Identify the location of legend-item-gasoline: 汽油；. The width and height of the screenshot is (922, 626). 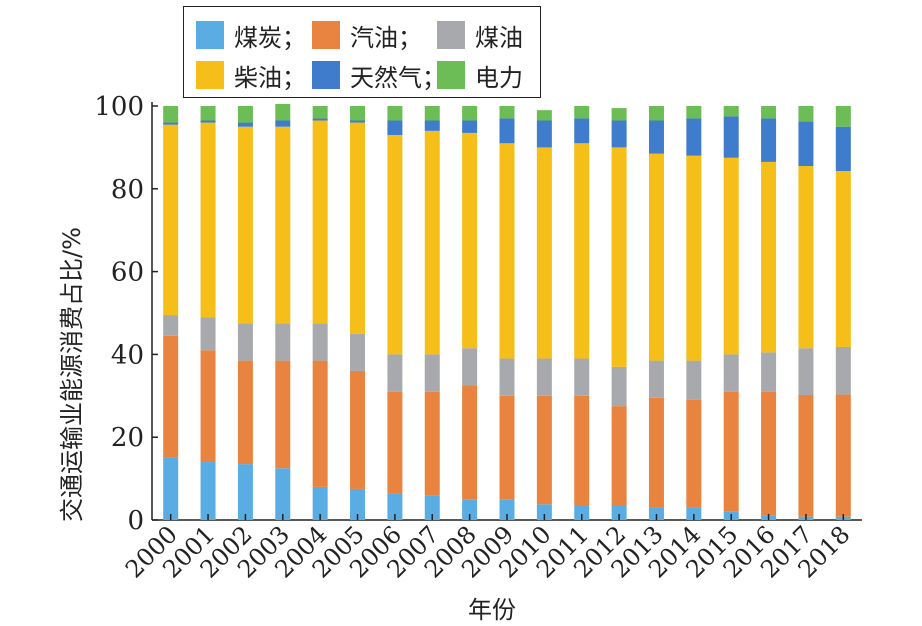
(367, 36).